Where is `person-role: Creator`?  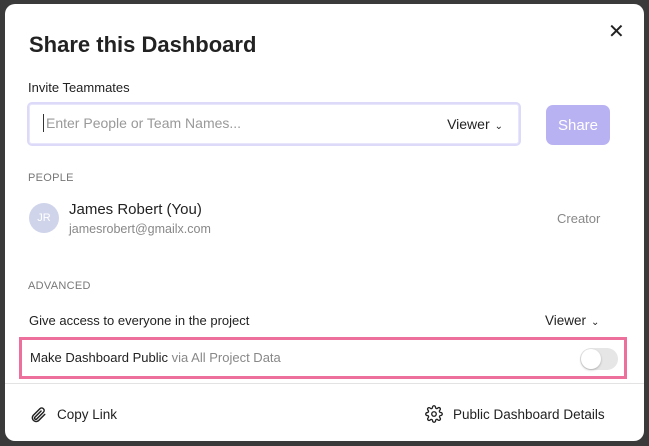 person-role: Creator is located at coordinates (579, 218).